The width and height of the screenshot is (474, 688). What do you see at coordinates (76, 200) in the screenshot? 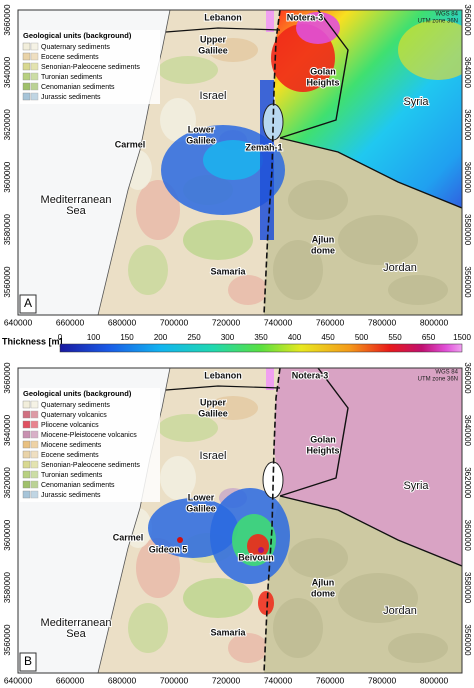
I see `place-label: Mediterranean` at bounding box center [76, 200].